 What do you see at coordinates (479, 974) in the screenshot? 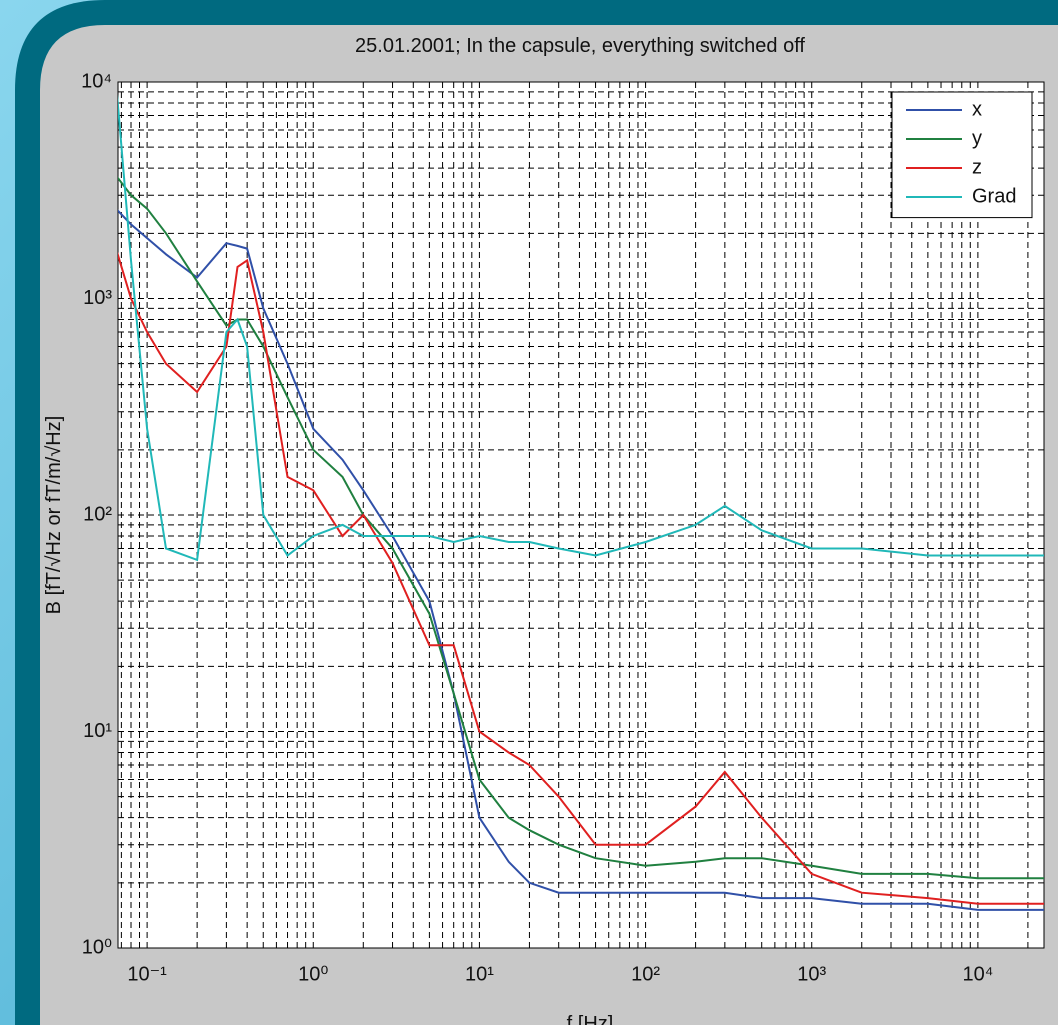
I see `x-tick-label: 10¹` at bounding box center [479, 974].